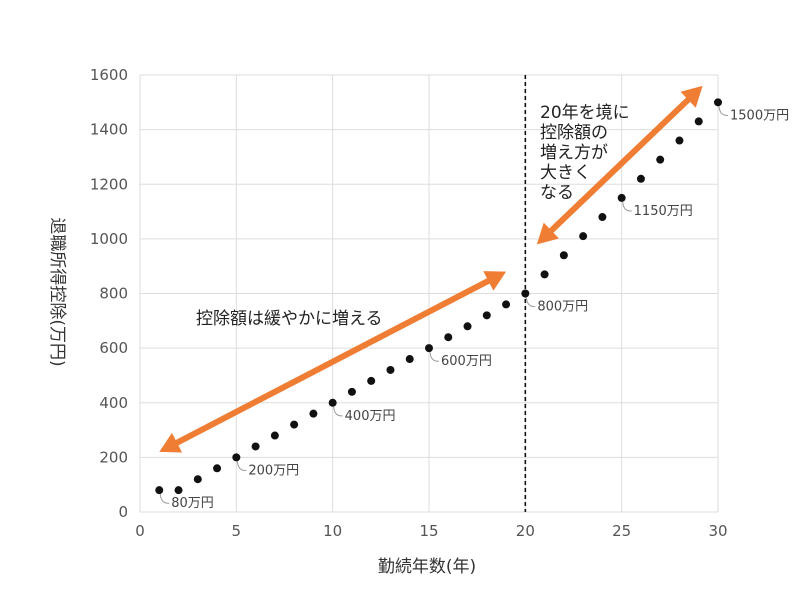 Image resolution: width=800 pixels, height=600 pixels. Describe the element at coordinates (289, 319) in the screenshot. I see `annotation-text: 控除額は緩やかに増える` at that location.